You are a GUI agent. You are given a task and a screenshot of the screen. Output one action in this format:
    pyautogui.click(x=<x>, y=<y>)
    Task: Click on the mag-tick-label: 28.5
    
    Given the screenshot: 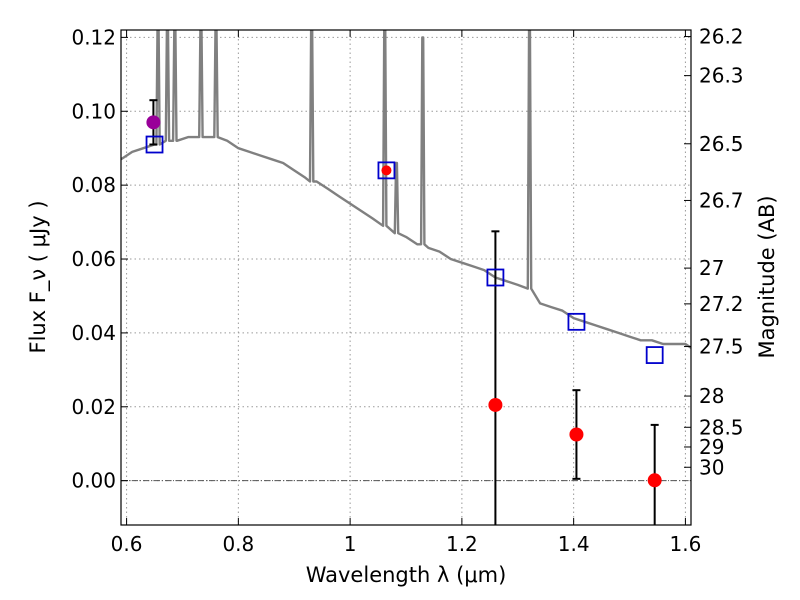 What is the action you would take?
    pyautogui.click(x=721, y=427)
    